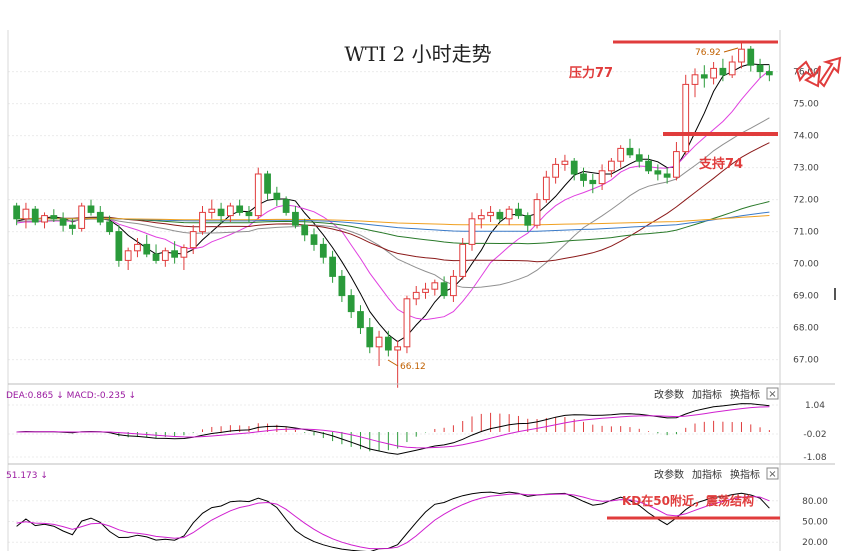 The height and width of the screenshot is (551, 854). I want to click on kd-close-icon: ×, so click(772, 474).